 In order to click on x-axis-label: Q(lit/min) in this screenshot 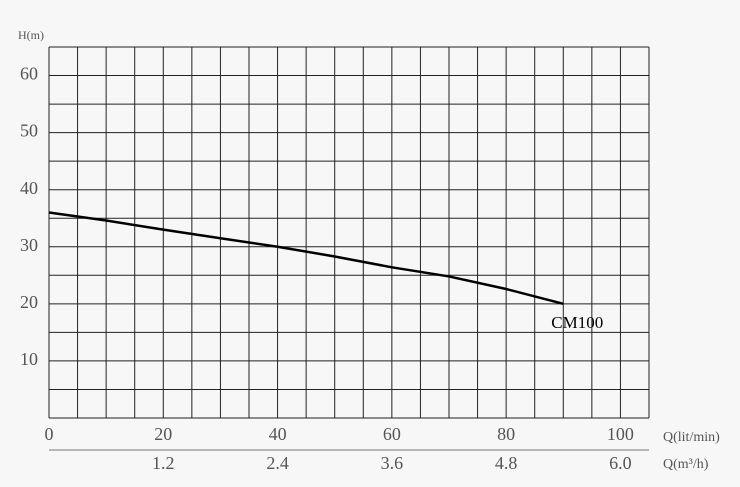, I will do `click(691, 437)`.